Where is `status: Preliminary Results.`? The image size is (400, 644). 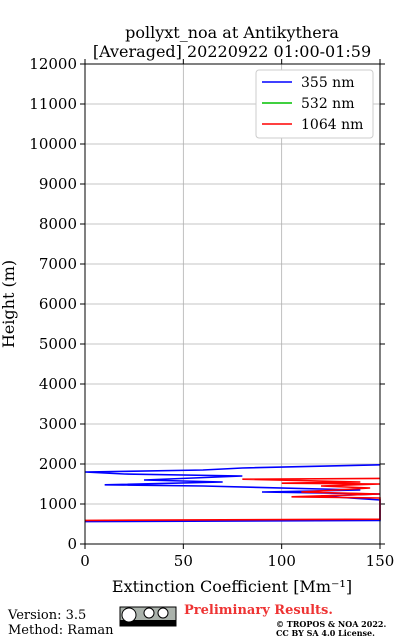
status: Preliminary Results. is located at coordinates (258, 610).